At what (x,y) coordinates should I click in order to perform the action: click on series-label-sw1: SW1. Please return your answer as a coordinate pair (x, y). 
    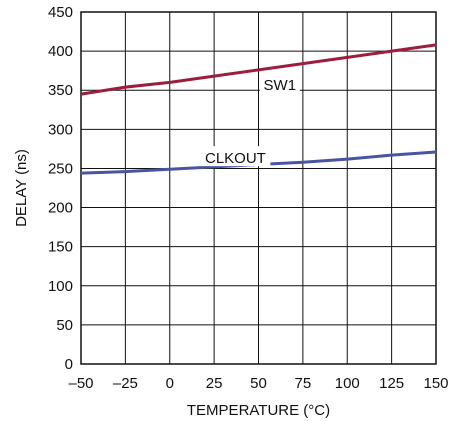
    Looking at the image, I should click on (280, 85).